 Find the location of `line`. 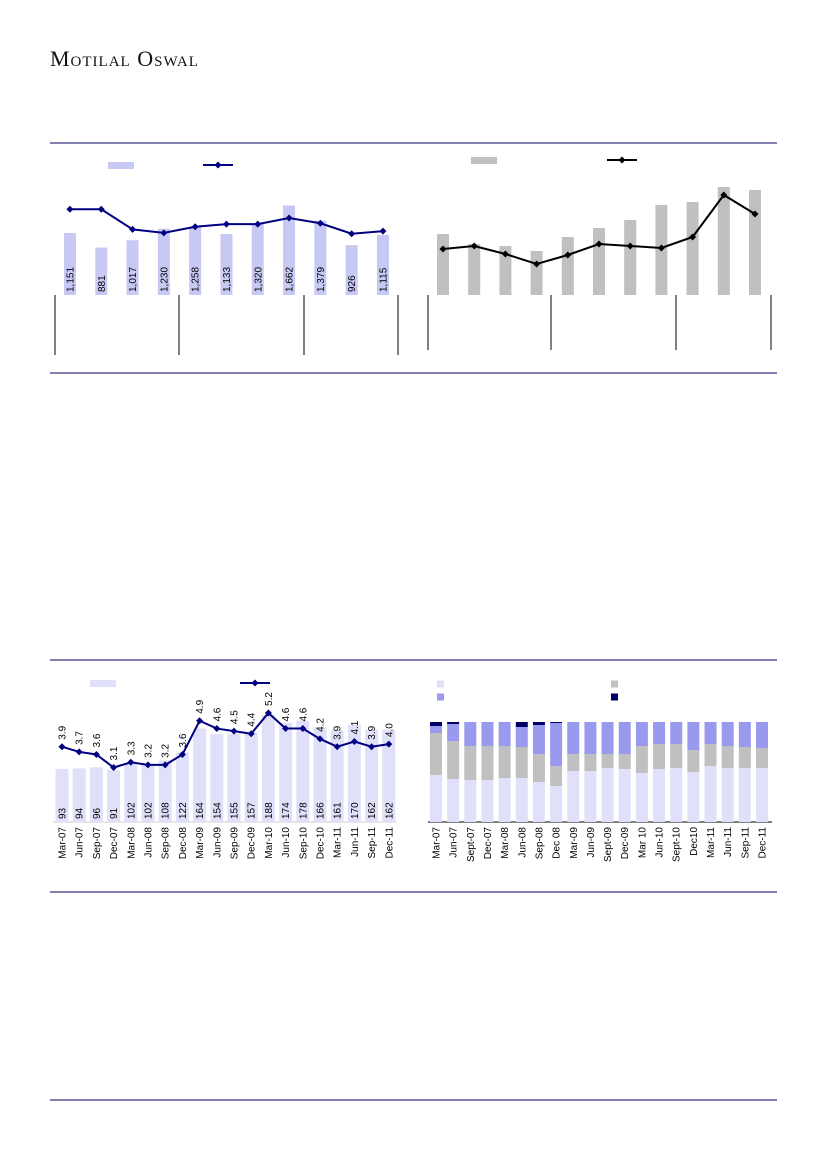

line is located at coordinates (225, 740).